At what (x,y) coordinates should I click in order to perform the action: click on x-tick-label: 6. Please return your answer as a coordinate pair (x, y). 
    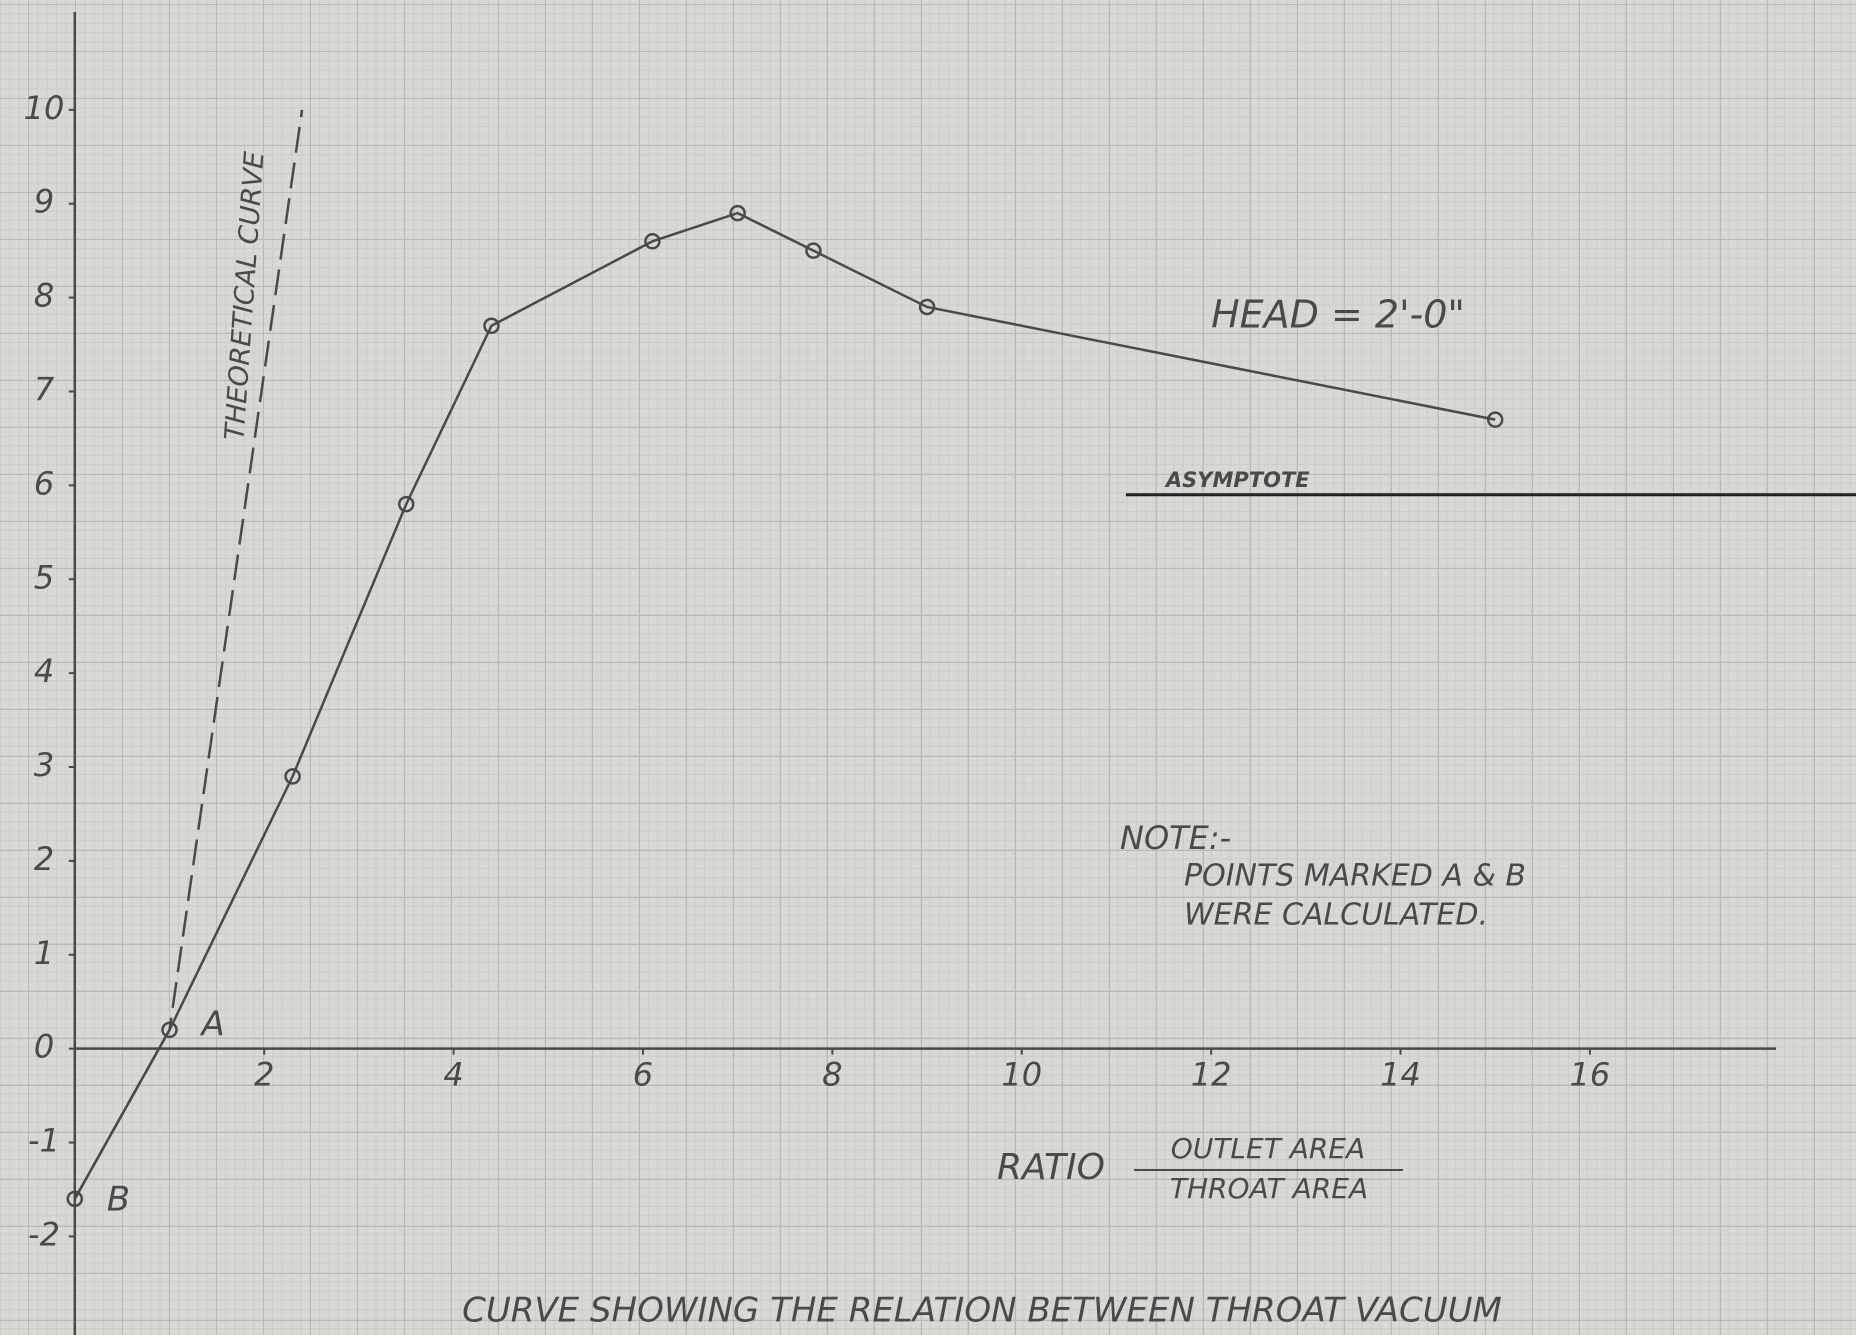
    Looking at the image, I should click on (643, 1075).